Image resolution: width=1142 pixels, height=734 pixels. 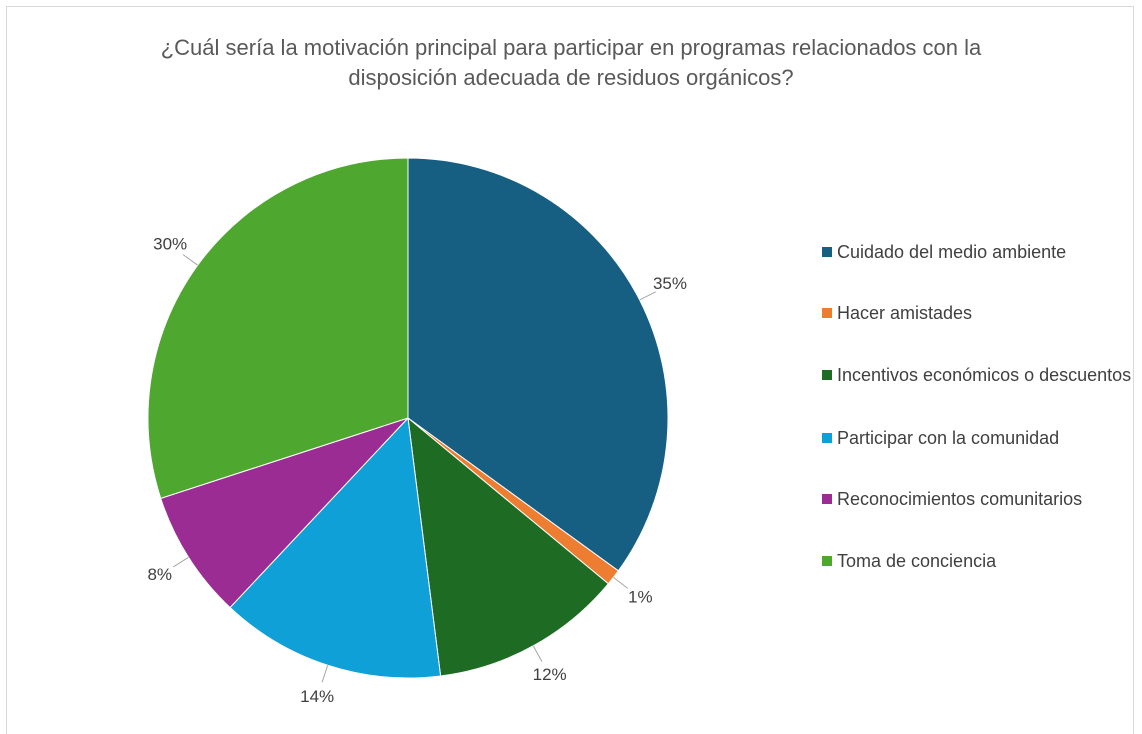 I want to click on data-label: 35%, so click(x=670, y=283).